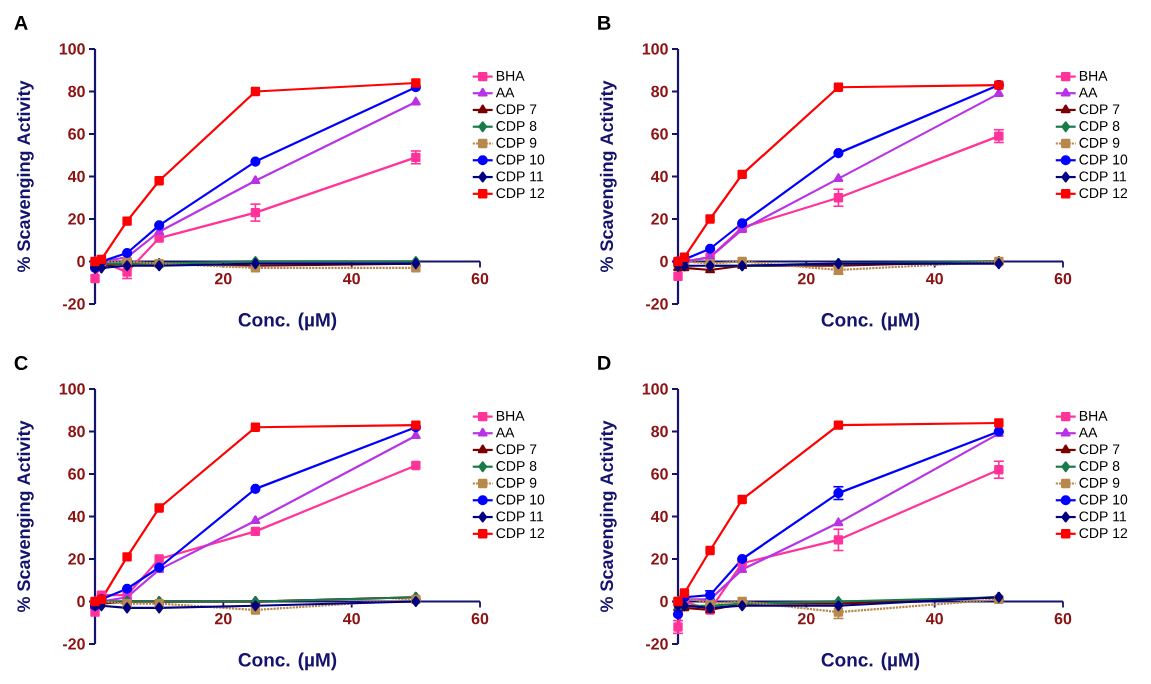 Image resolution: width=1151 pixels, height=684 pixels. What do you see at coordinates (21, 22) in the screenshot?
I see `chart-title: A` at bounding box center [21, 22].